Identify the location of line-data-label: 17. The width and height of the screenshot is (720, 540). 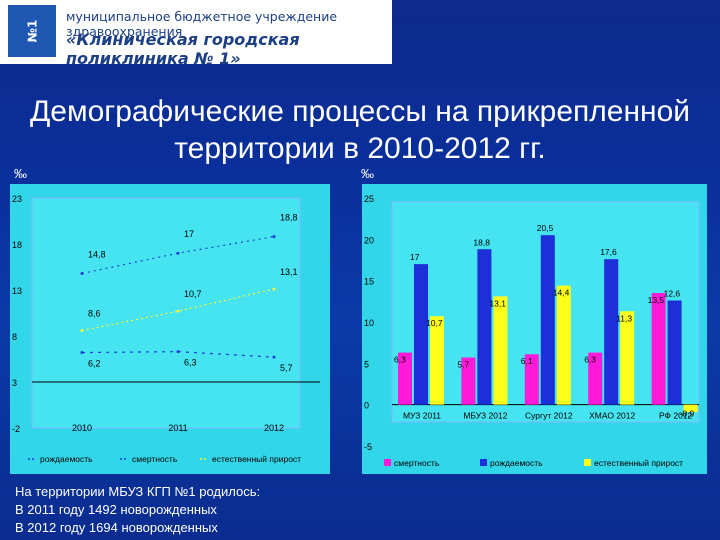
(189, 234).